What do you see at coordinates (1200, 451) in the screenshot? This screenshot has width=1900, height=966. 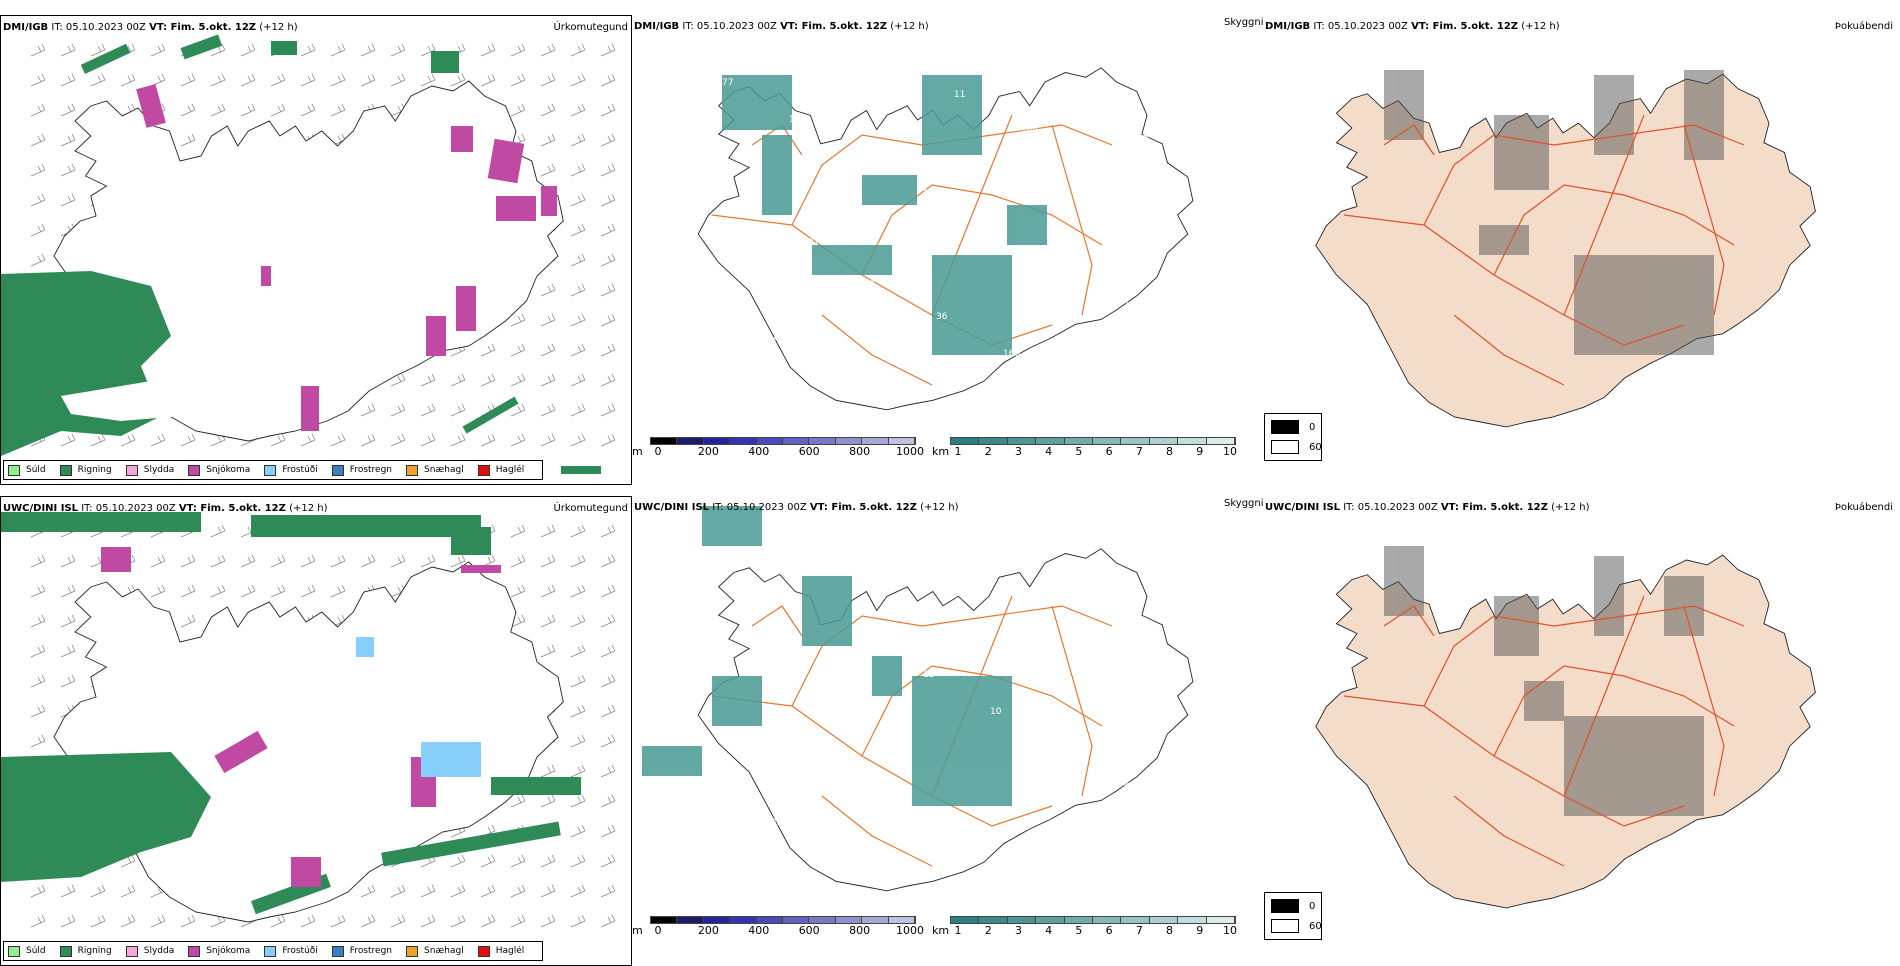 I see `colorbar-tick: 9` at bounding box center [1200, 451].